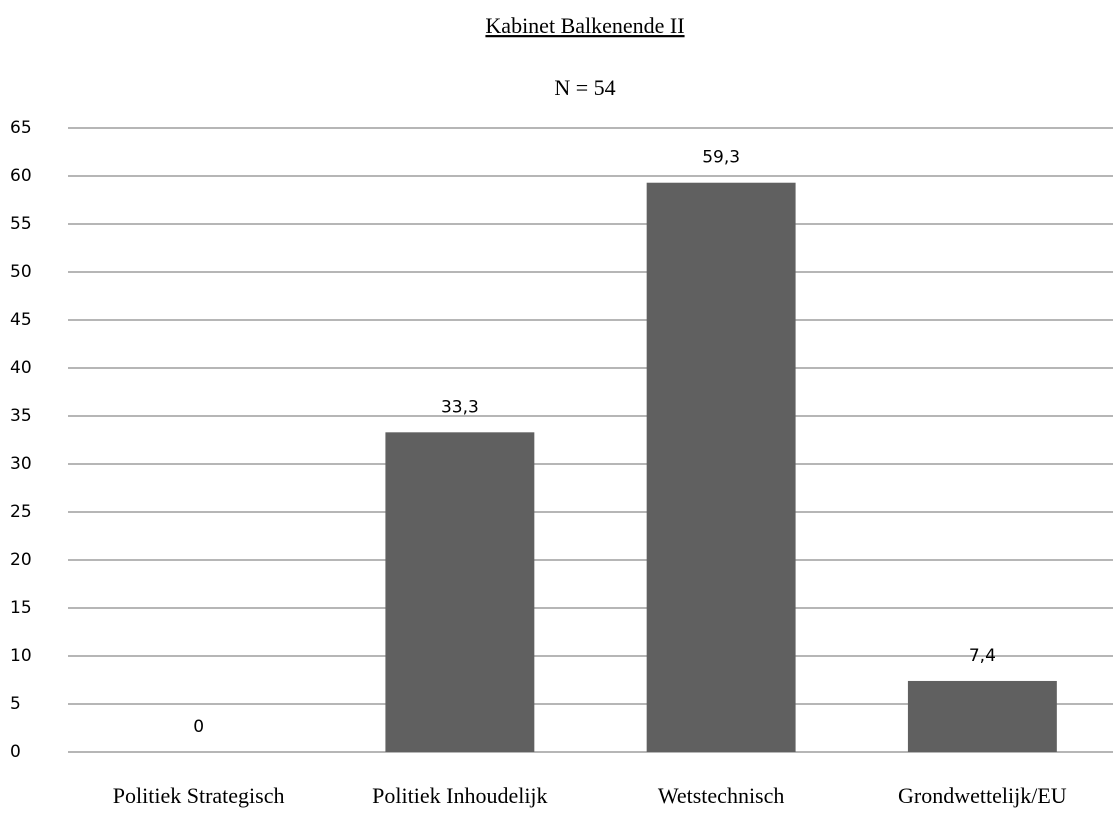 Image resolution: width=1113 pixels, height=824 pixels. I want to click on y-tick-label: 35, so click(21, 416).